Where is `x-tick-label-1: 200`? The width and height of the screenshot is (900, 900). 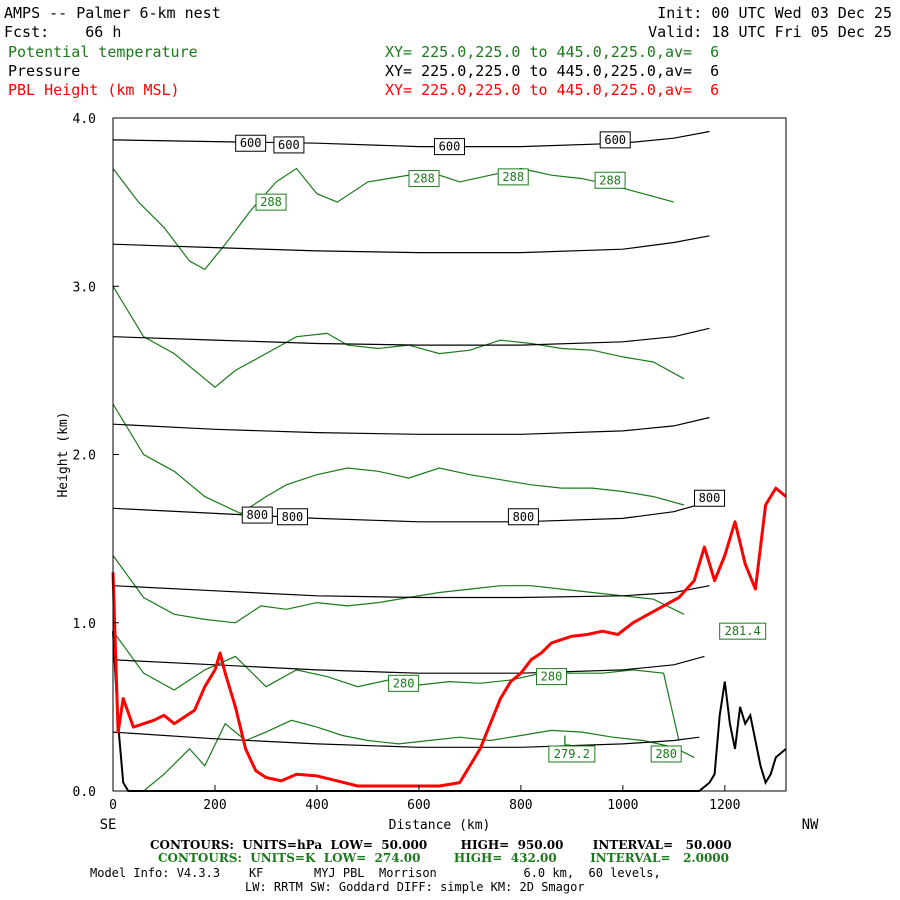
x-tick-label-1: 200 is located at coordinates (214, 805).